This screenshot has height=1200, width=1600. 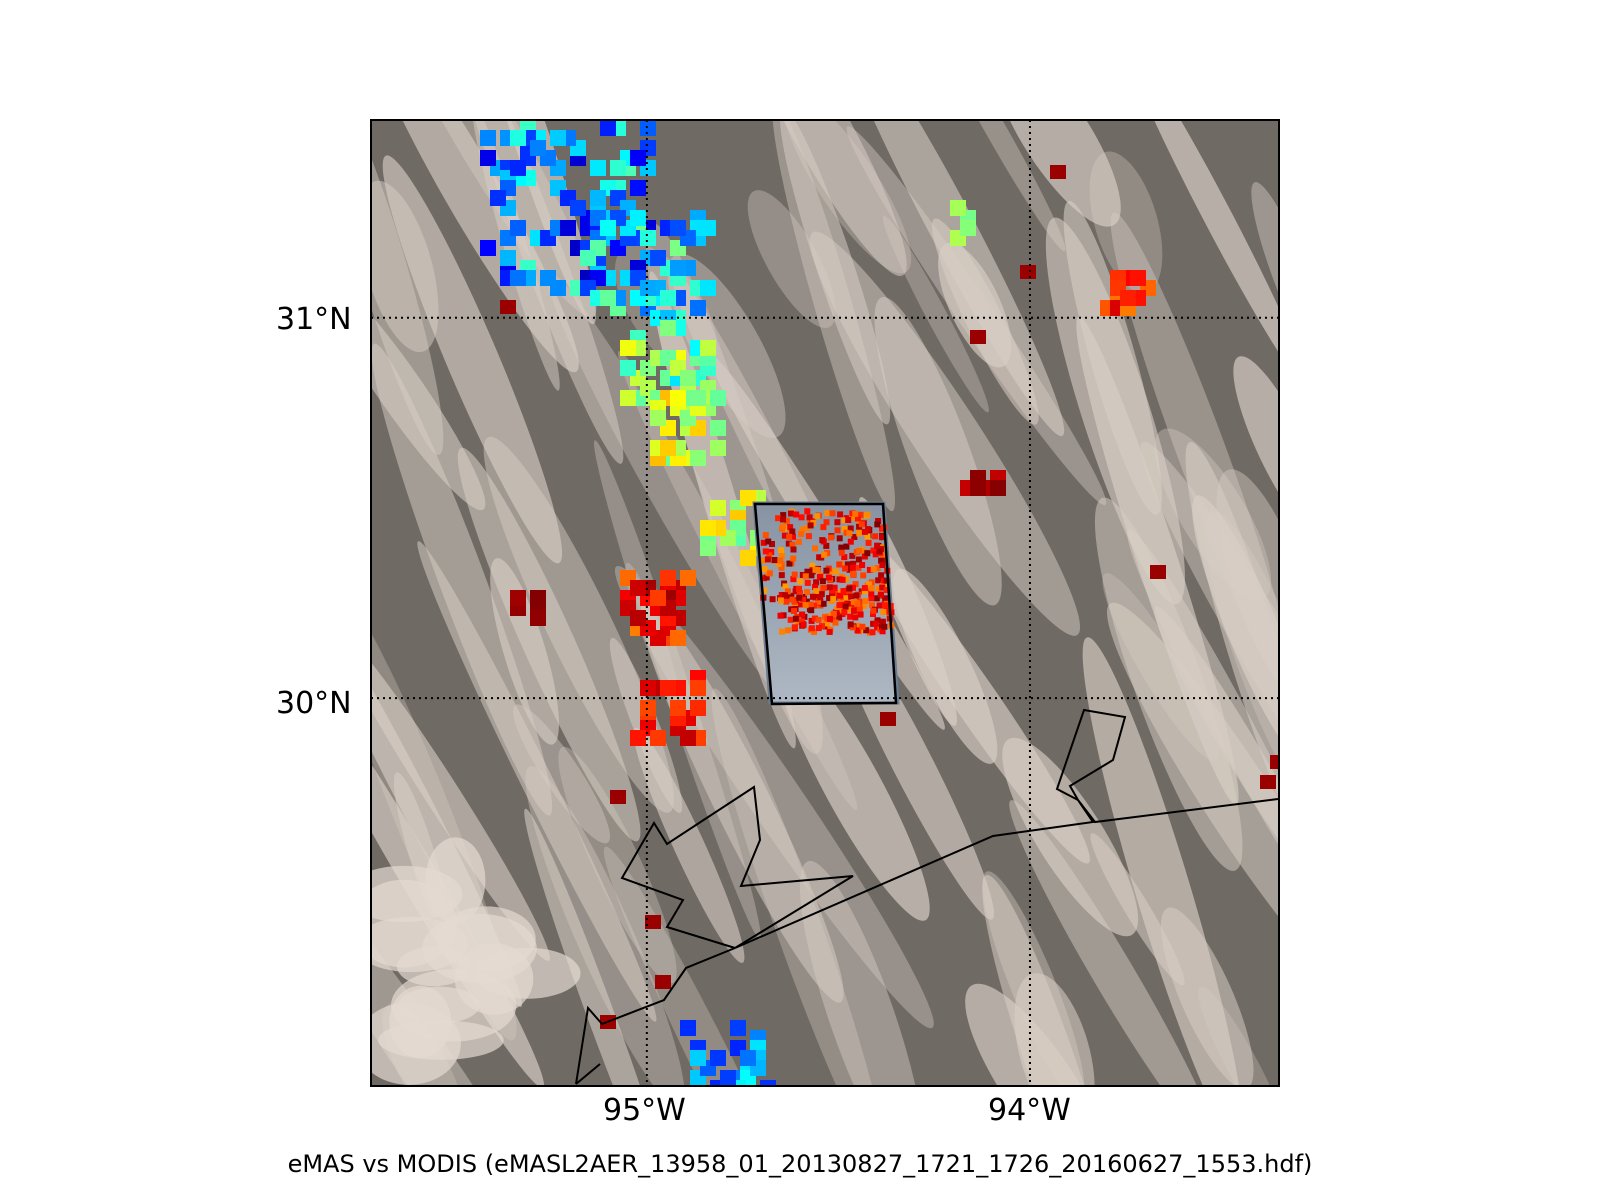 I want to click on lon-label-95w: 95°W, so click(x=644, y=1110).